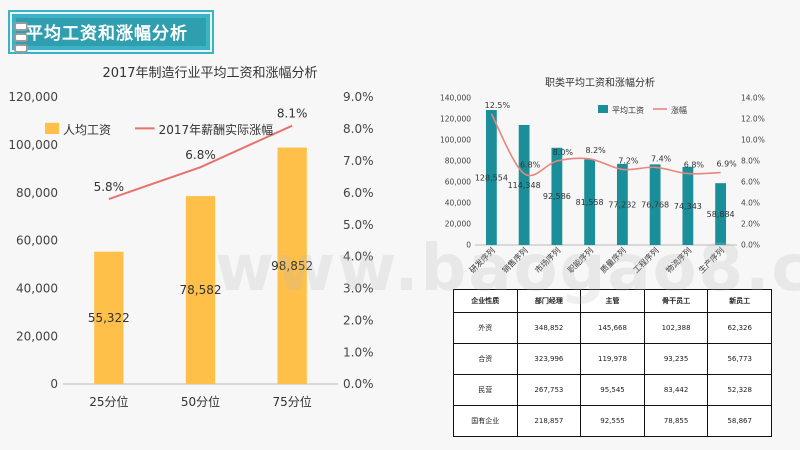 This screenshot has height=450, width=800. I want to click on table-cell: 102,388, so click(676, 328).